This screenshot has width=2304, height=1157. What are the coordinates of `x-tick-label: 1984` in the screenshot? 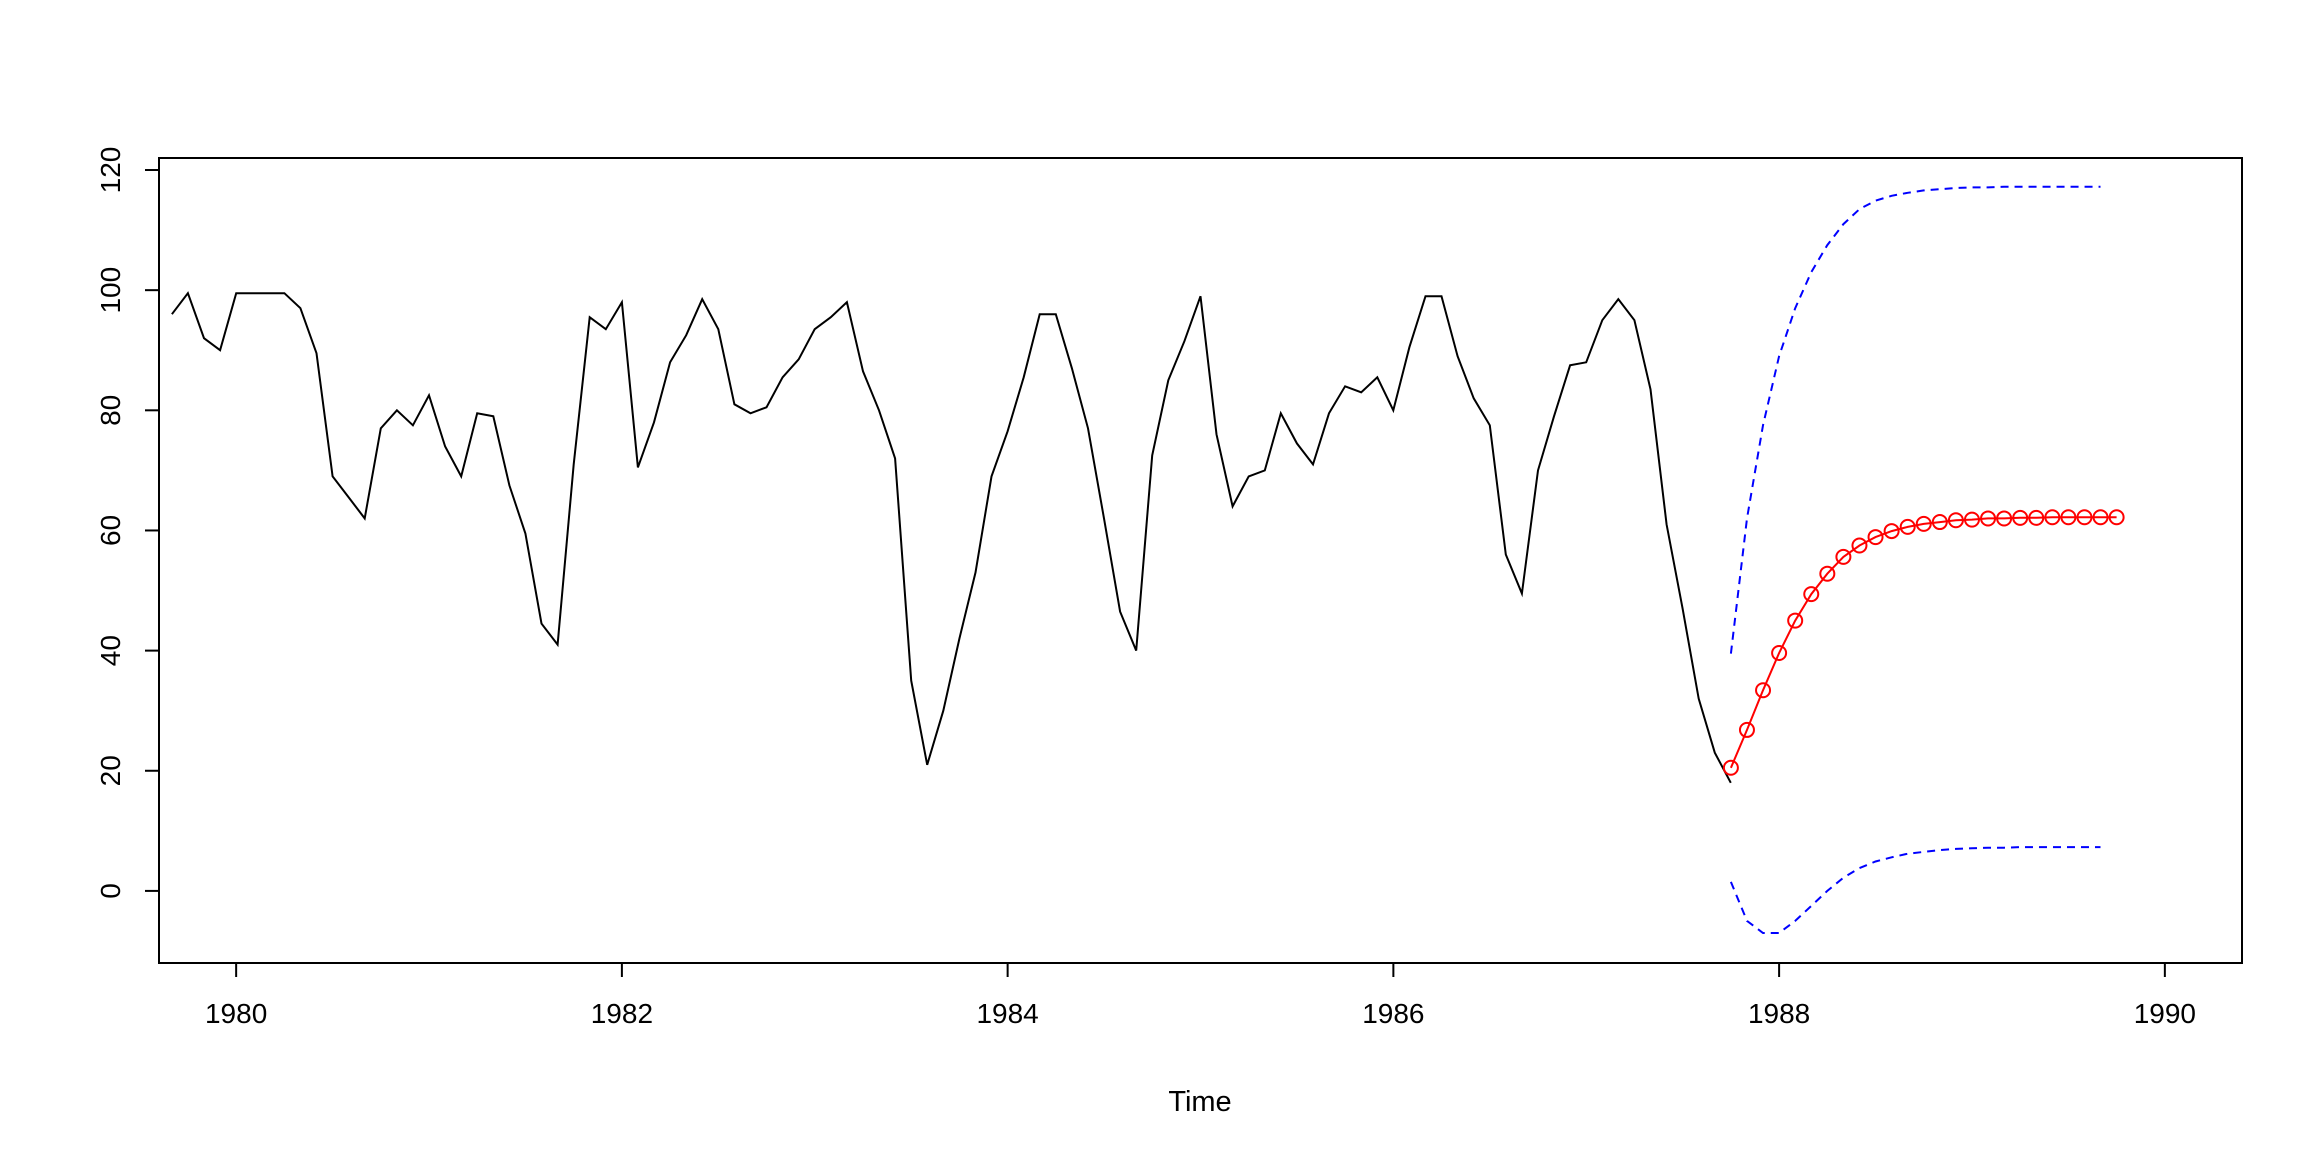 It's located at (1007, 1013).